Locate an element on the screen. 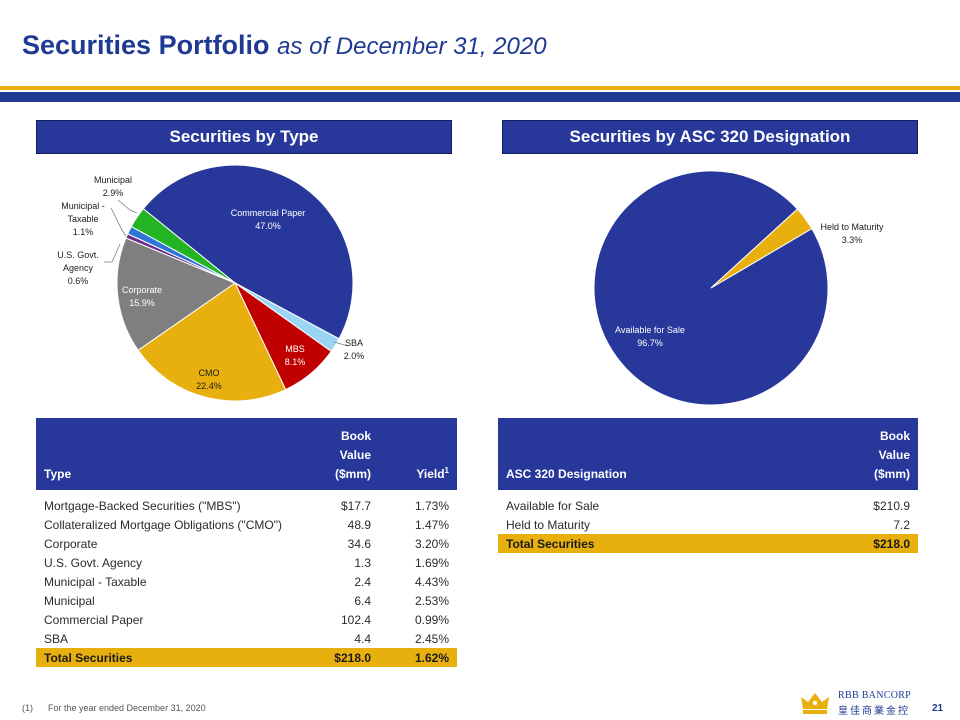  book-value-cell: 102.4 is located at coordinates (355, 619).